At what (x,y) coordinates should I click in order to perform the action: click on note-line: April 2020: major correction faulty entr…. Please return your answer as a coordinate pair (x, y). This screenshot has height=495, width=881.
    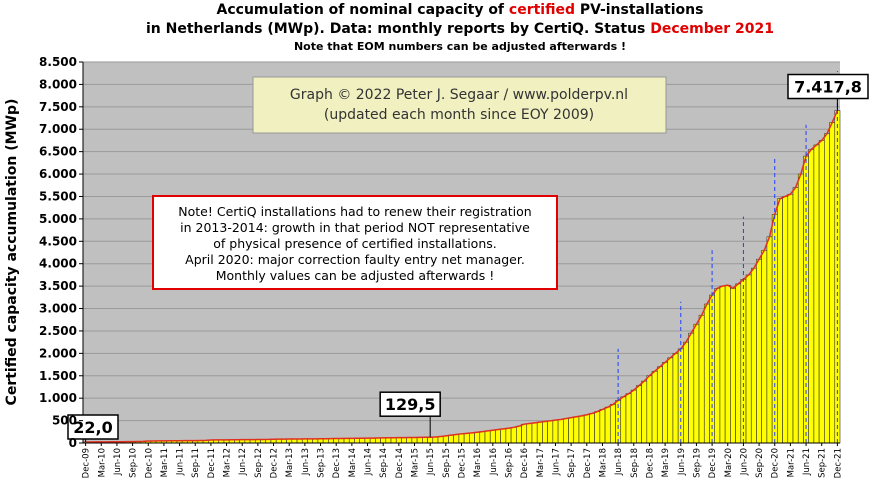
    Looking at the image, I should click on (355, 259).